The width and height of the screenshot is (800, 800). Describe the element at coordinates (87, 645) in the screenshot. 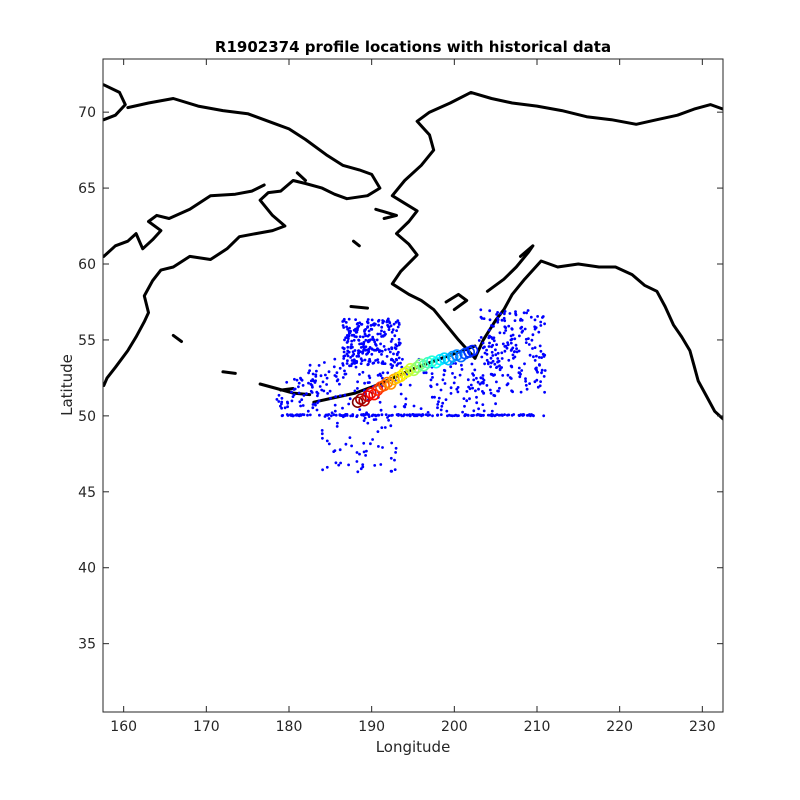

I see `y-tick-label: 35` at that location.